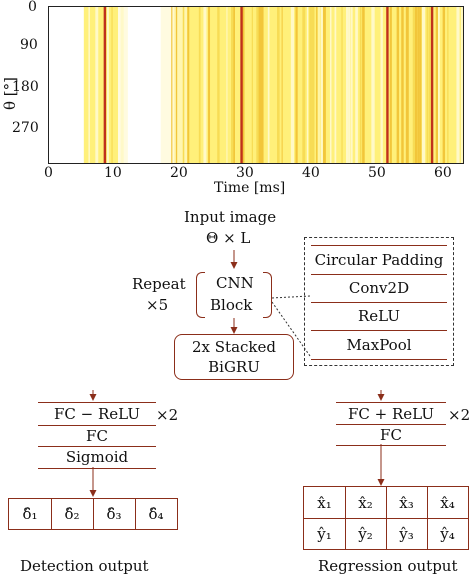  Describe the element at coordinates (234, 367) in the screenshot. I see `bigru-label-line2: BiGRU` at that location.